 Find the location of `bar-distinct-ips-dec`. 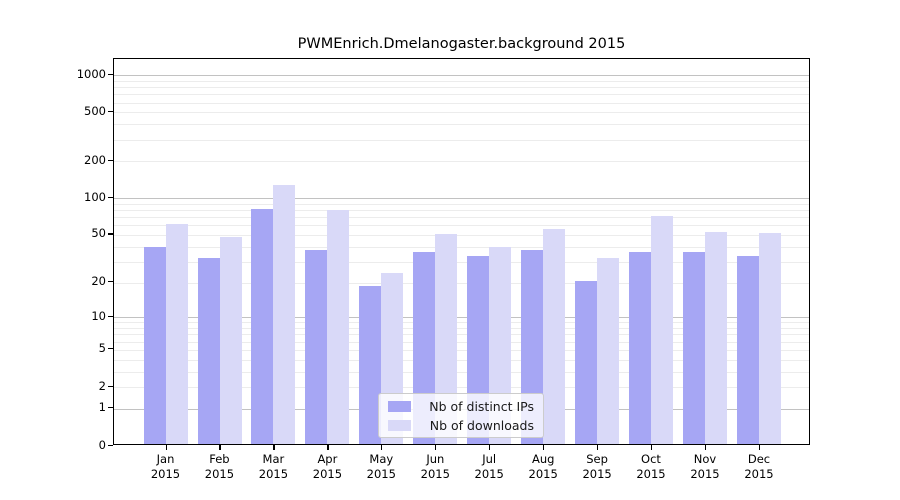

bar-distinct-ips-dec is located at coordinates (748, 350).